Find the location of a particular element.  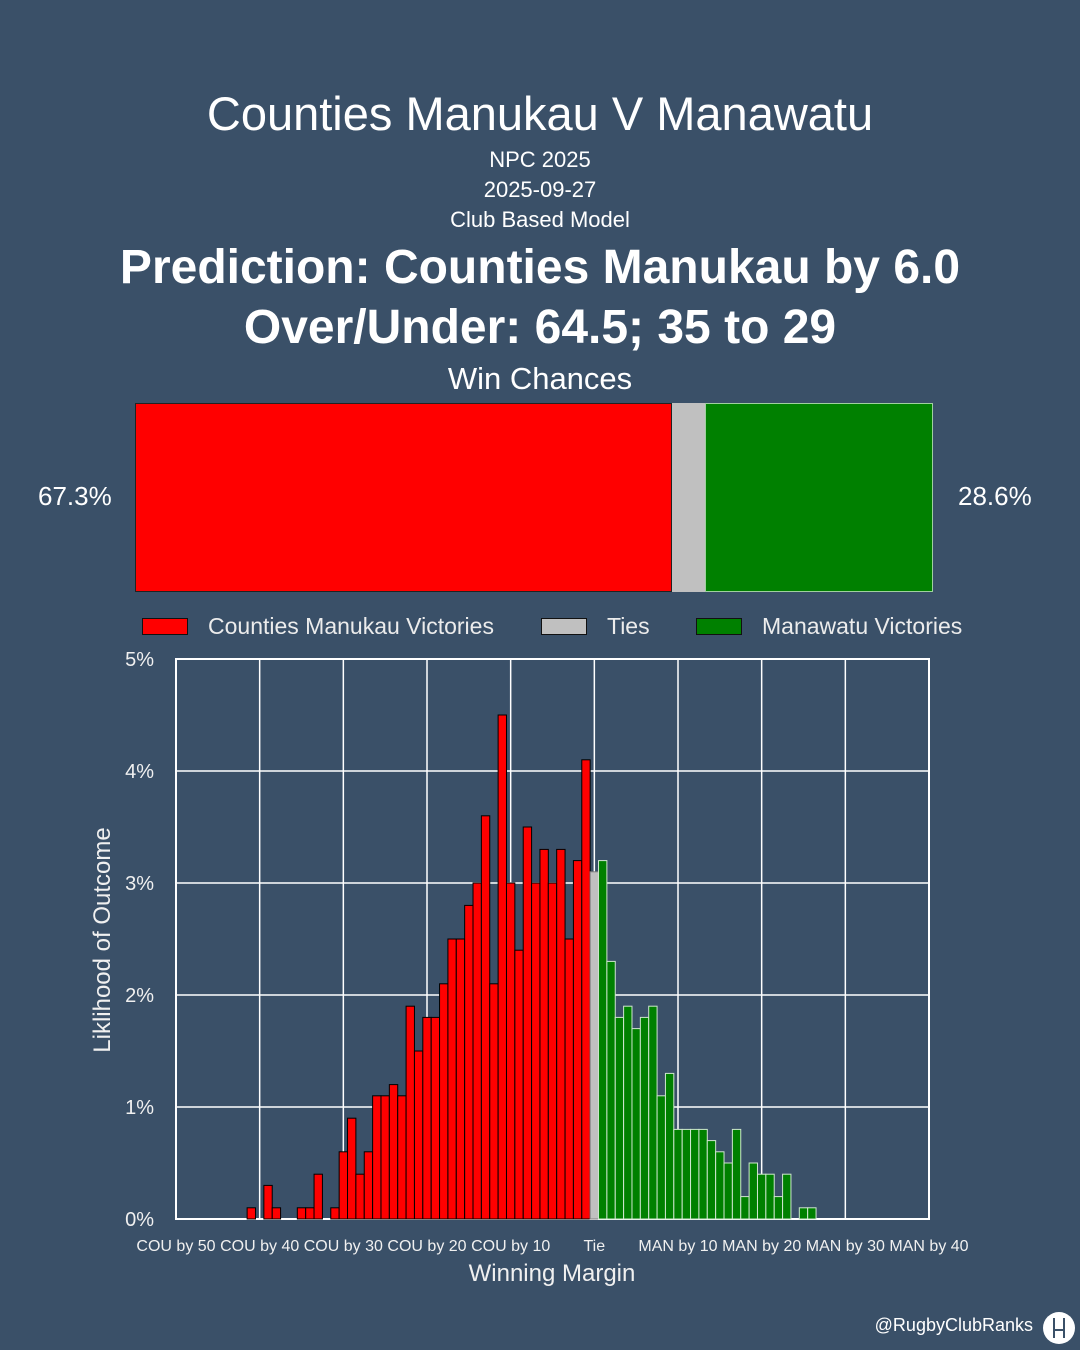

away-win-segment is located at coordinates (818, 497).